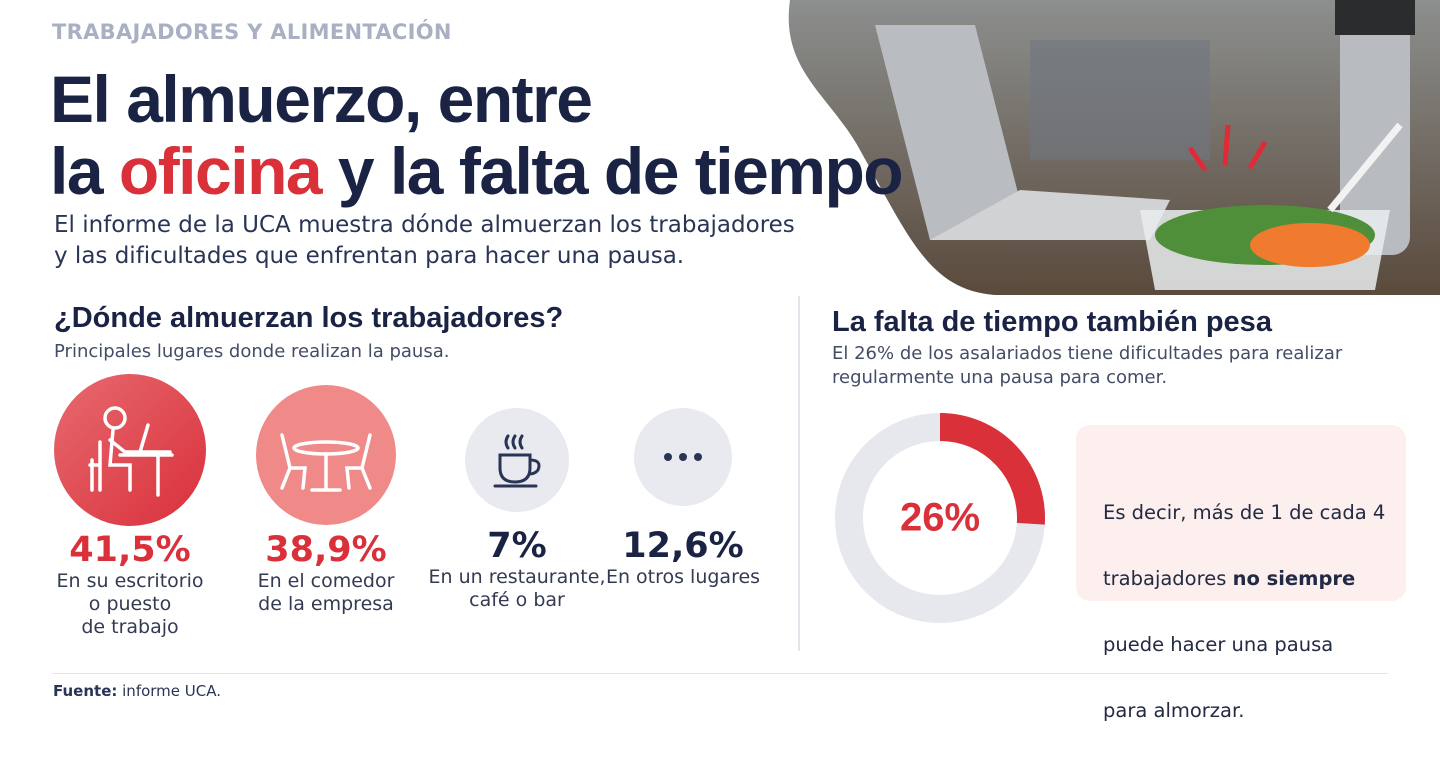 The height and width of the screenshot is (763, 1440). Describe the element at coordinates (1168, 578) in the screenshot. I see `note-text: trabajadores` at that location.